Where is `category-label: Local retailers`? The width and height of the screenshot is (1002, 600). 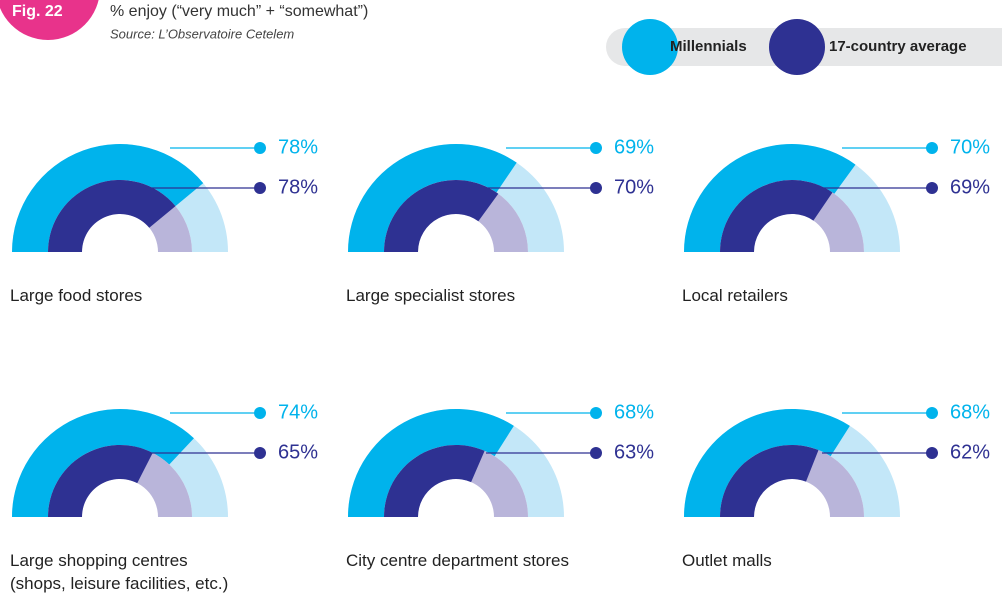 category-label: Local retailers is located at coordinates (735, 295).